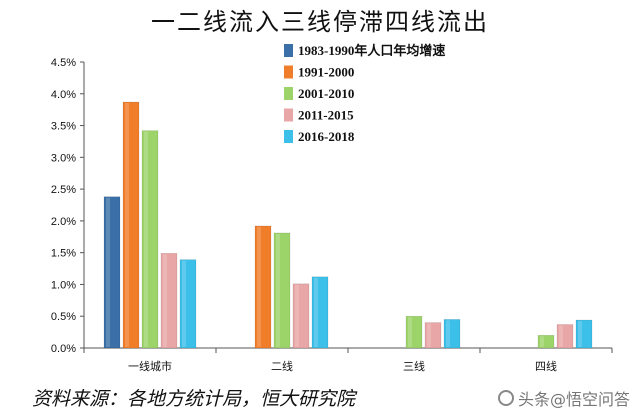 The image size is (640, 418). Describe the element at coordinates (63, 317) in the screenshot. I see `y-tick-label: 0.5%` at that location.